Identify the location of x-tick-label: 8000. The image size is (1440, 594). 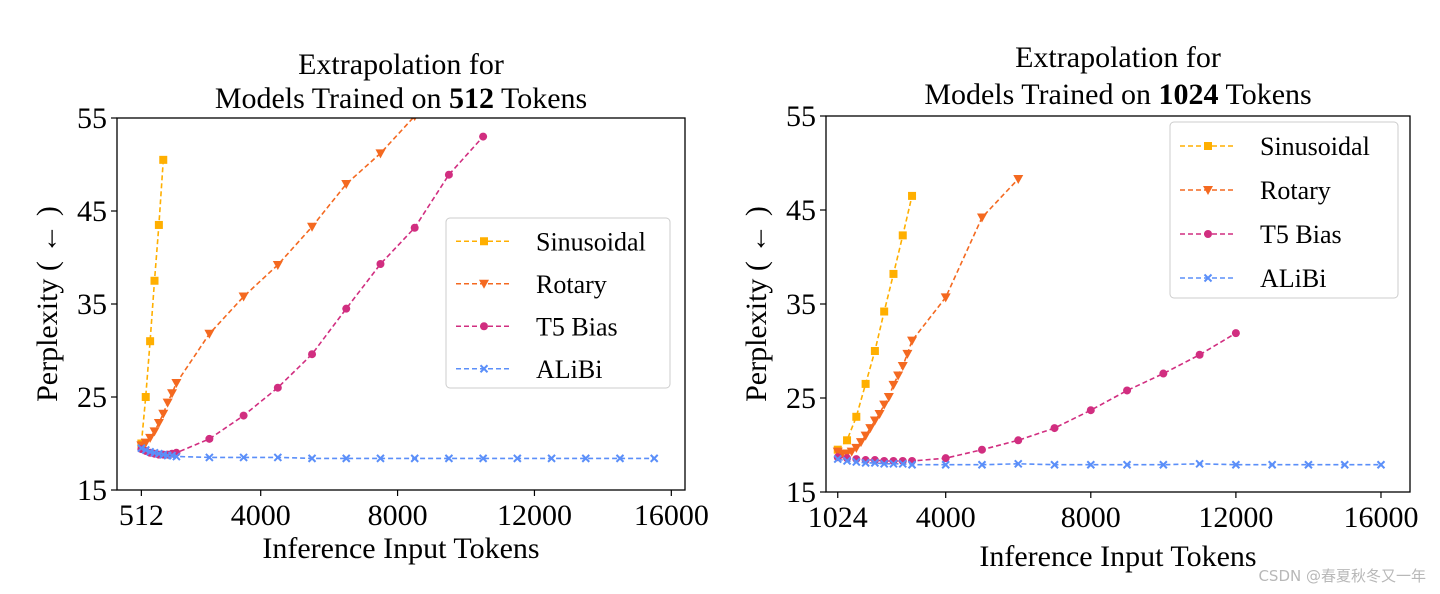
(1091, 517).